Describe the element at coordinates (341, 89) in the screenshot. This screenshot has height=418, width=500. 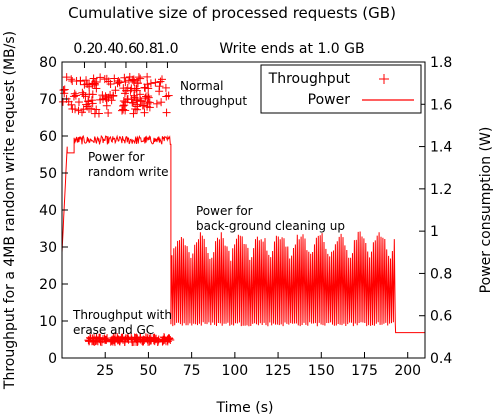
I see `legend: Throughput Power` at that location.